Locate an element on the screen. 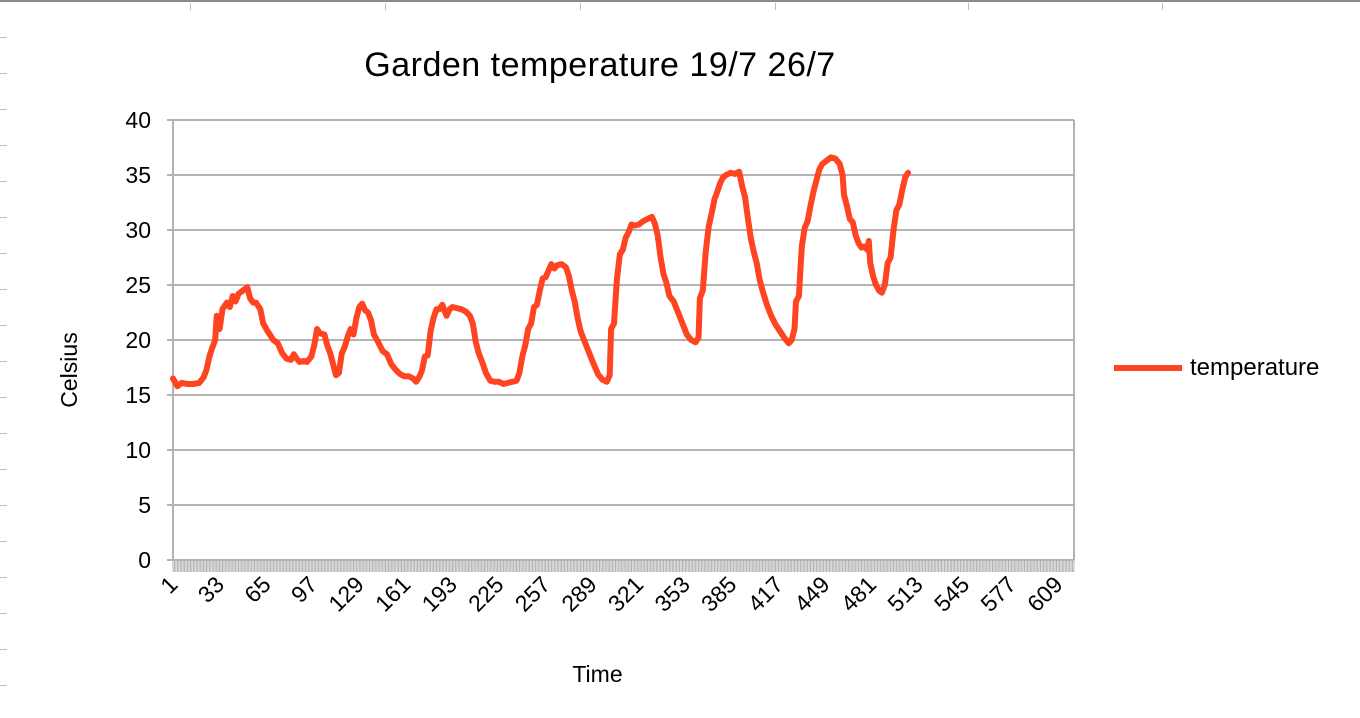 The height and width of the screenshot is (718, 1360). x-tick-label: 65 is located at coordinates (257, 589).